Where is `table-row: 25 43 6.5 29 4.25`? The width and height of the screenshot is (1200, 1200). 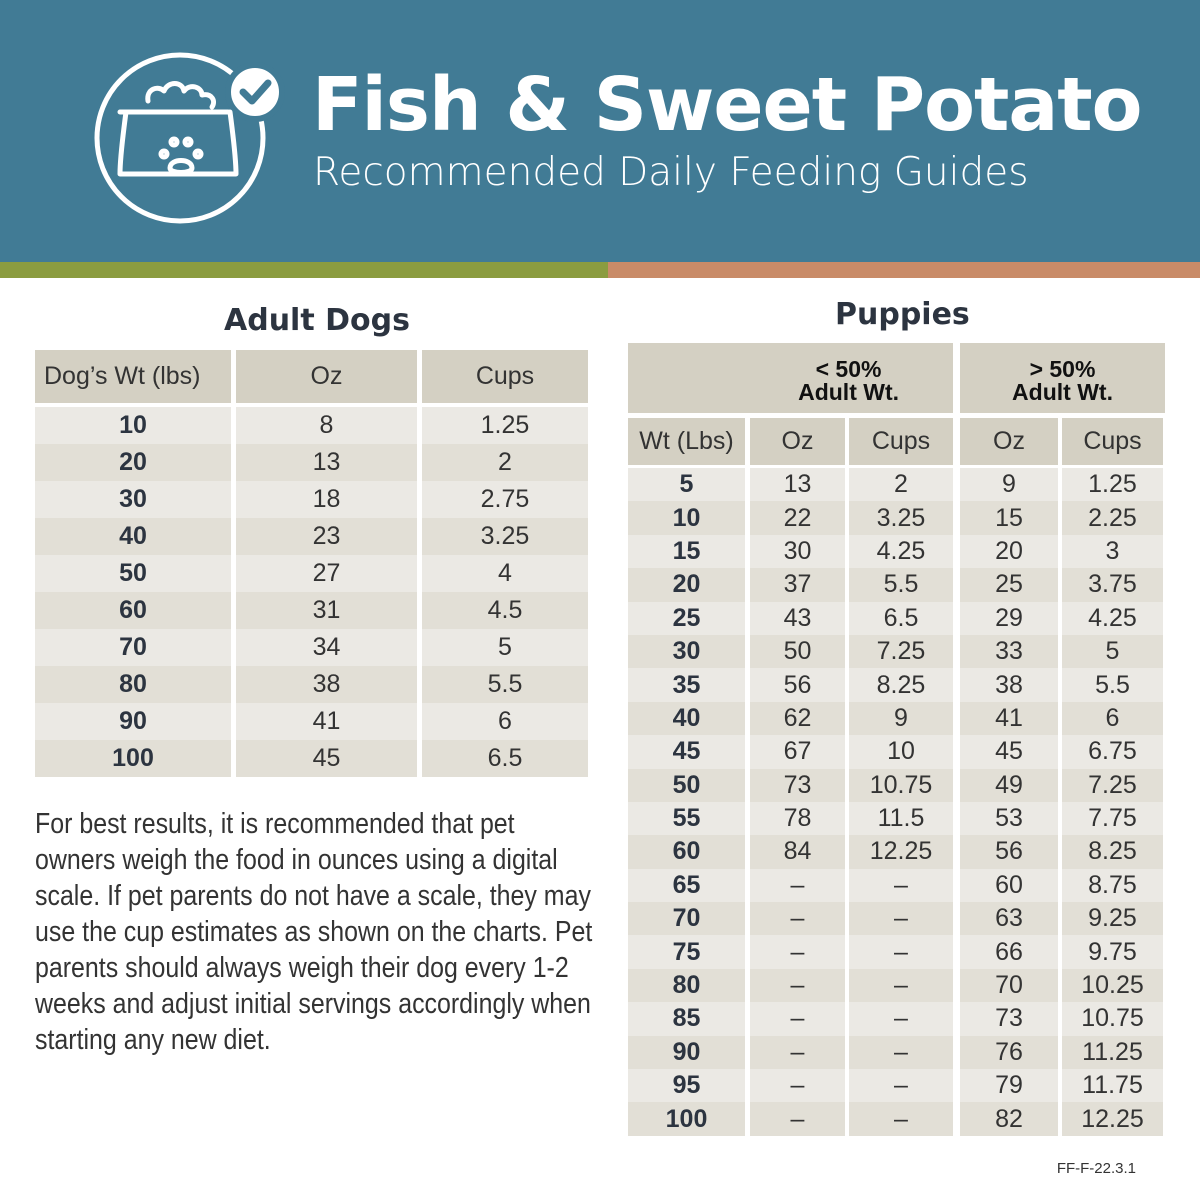 table-row: 25 43 6.5 29 4.25 is located at coordinates (896, 618).